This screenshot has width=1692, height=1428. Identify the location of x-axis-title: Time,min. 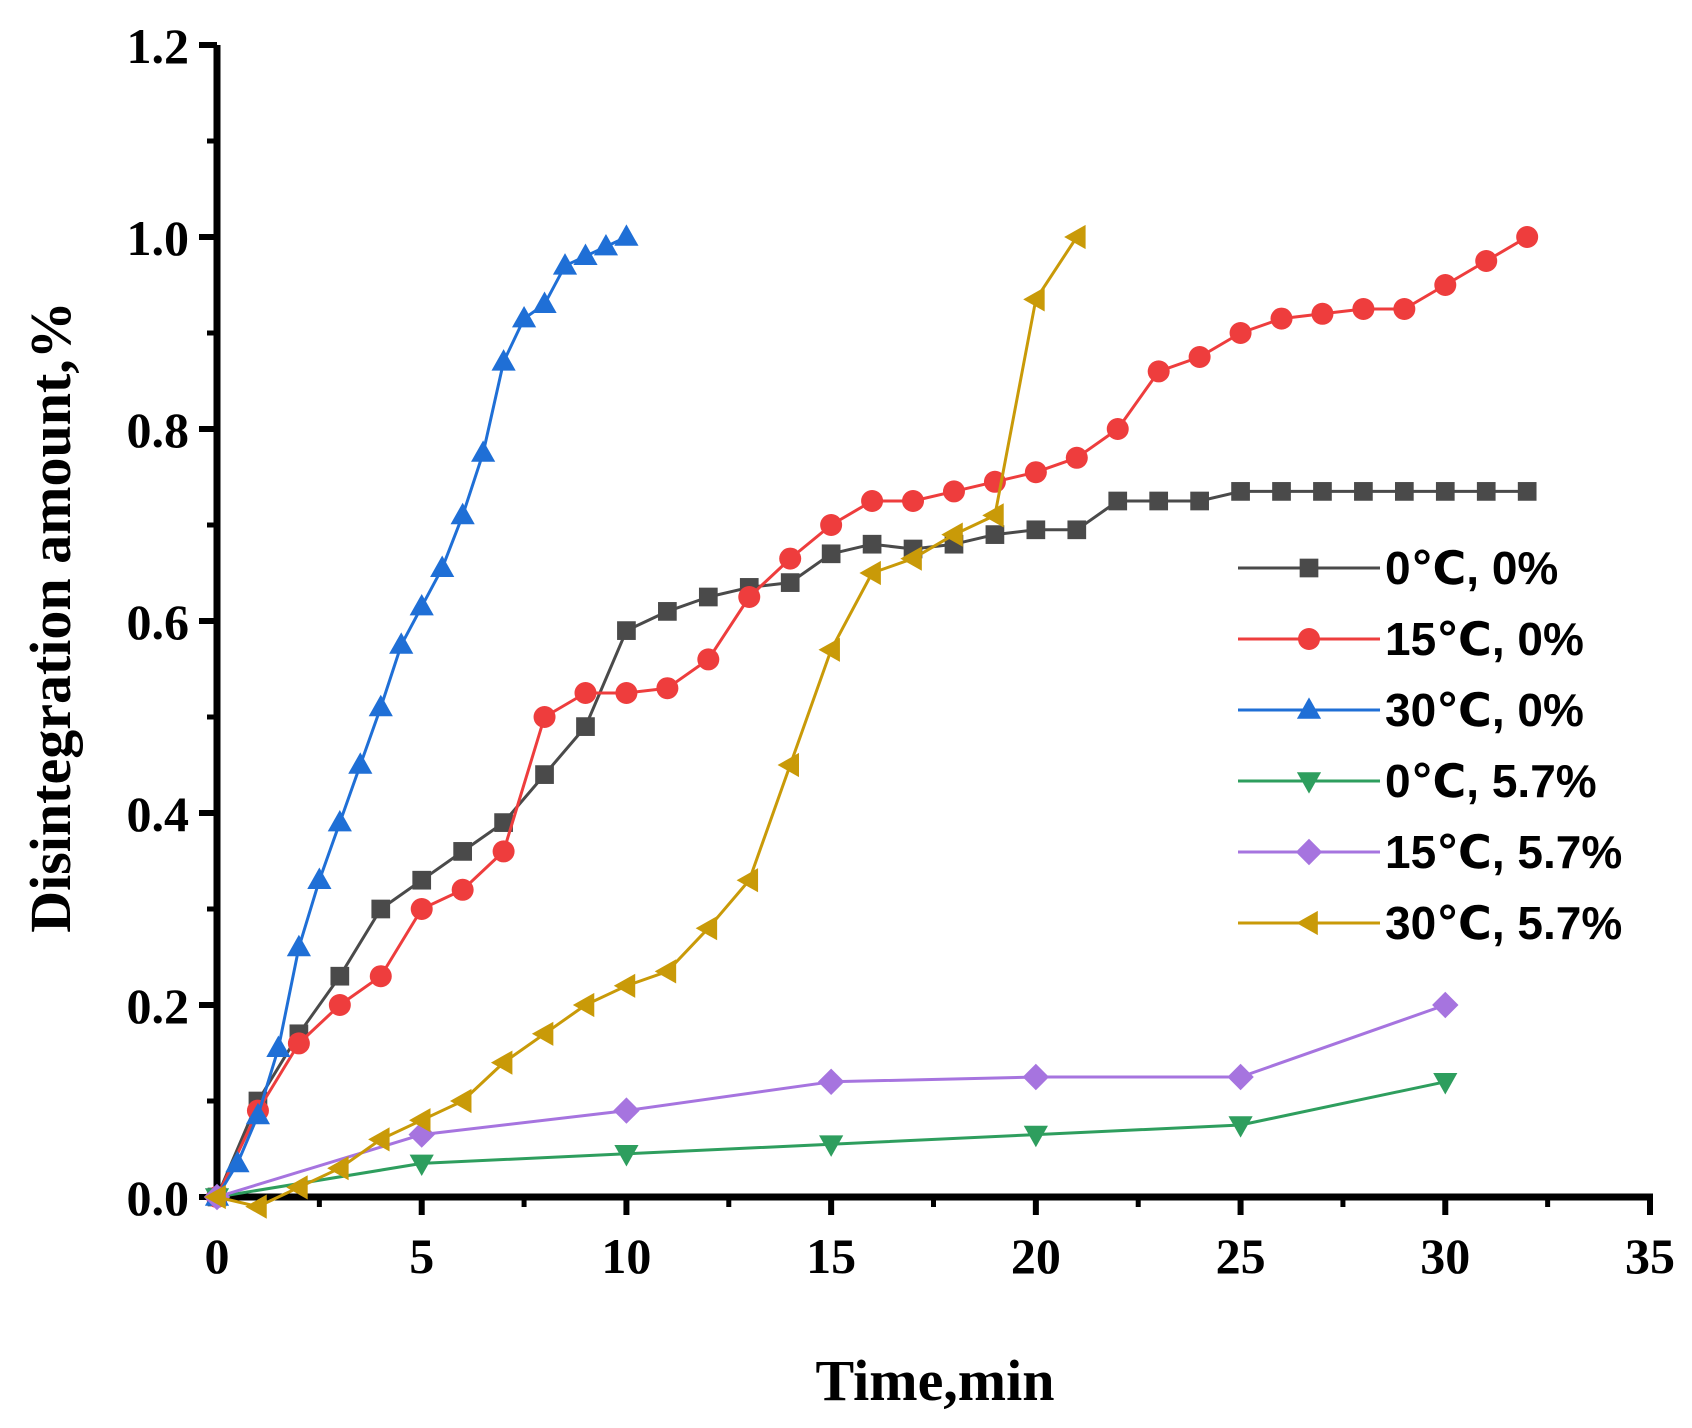
(935, 1380).